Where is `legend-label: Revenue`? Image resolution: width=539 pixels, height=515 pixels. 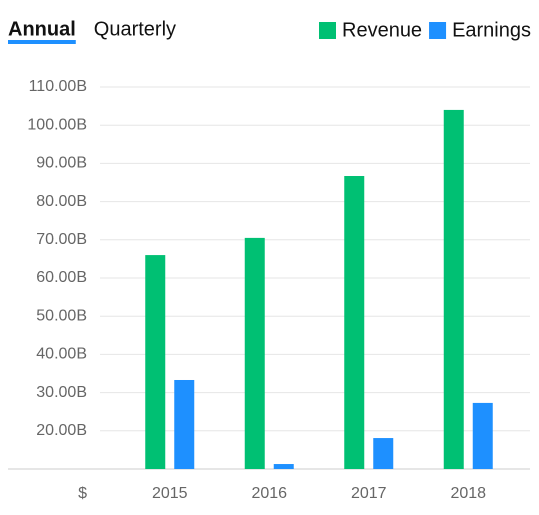
legend-label: Revenue is located at coordinates (382, 30).